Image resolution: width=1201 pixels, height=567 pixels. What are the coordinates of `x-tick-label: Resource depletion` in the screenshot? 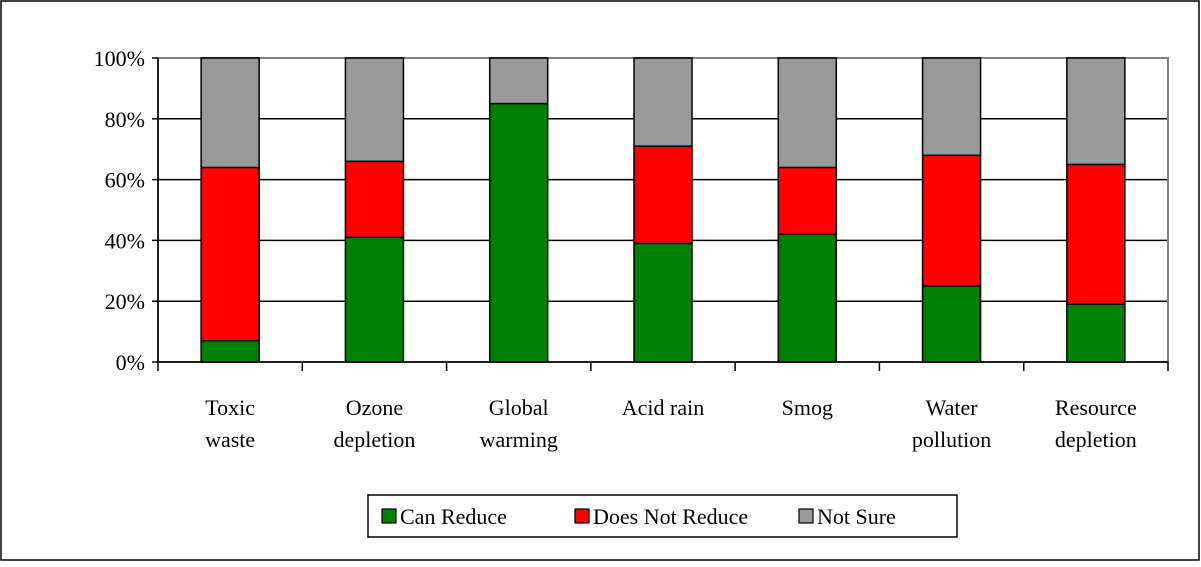 It's located at (1096, 423).